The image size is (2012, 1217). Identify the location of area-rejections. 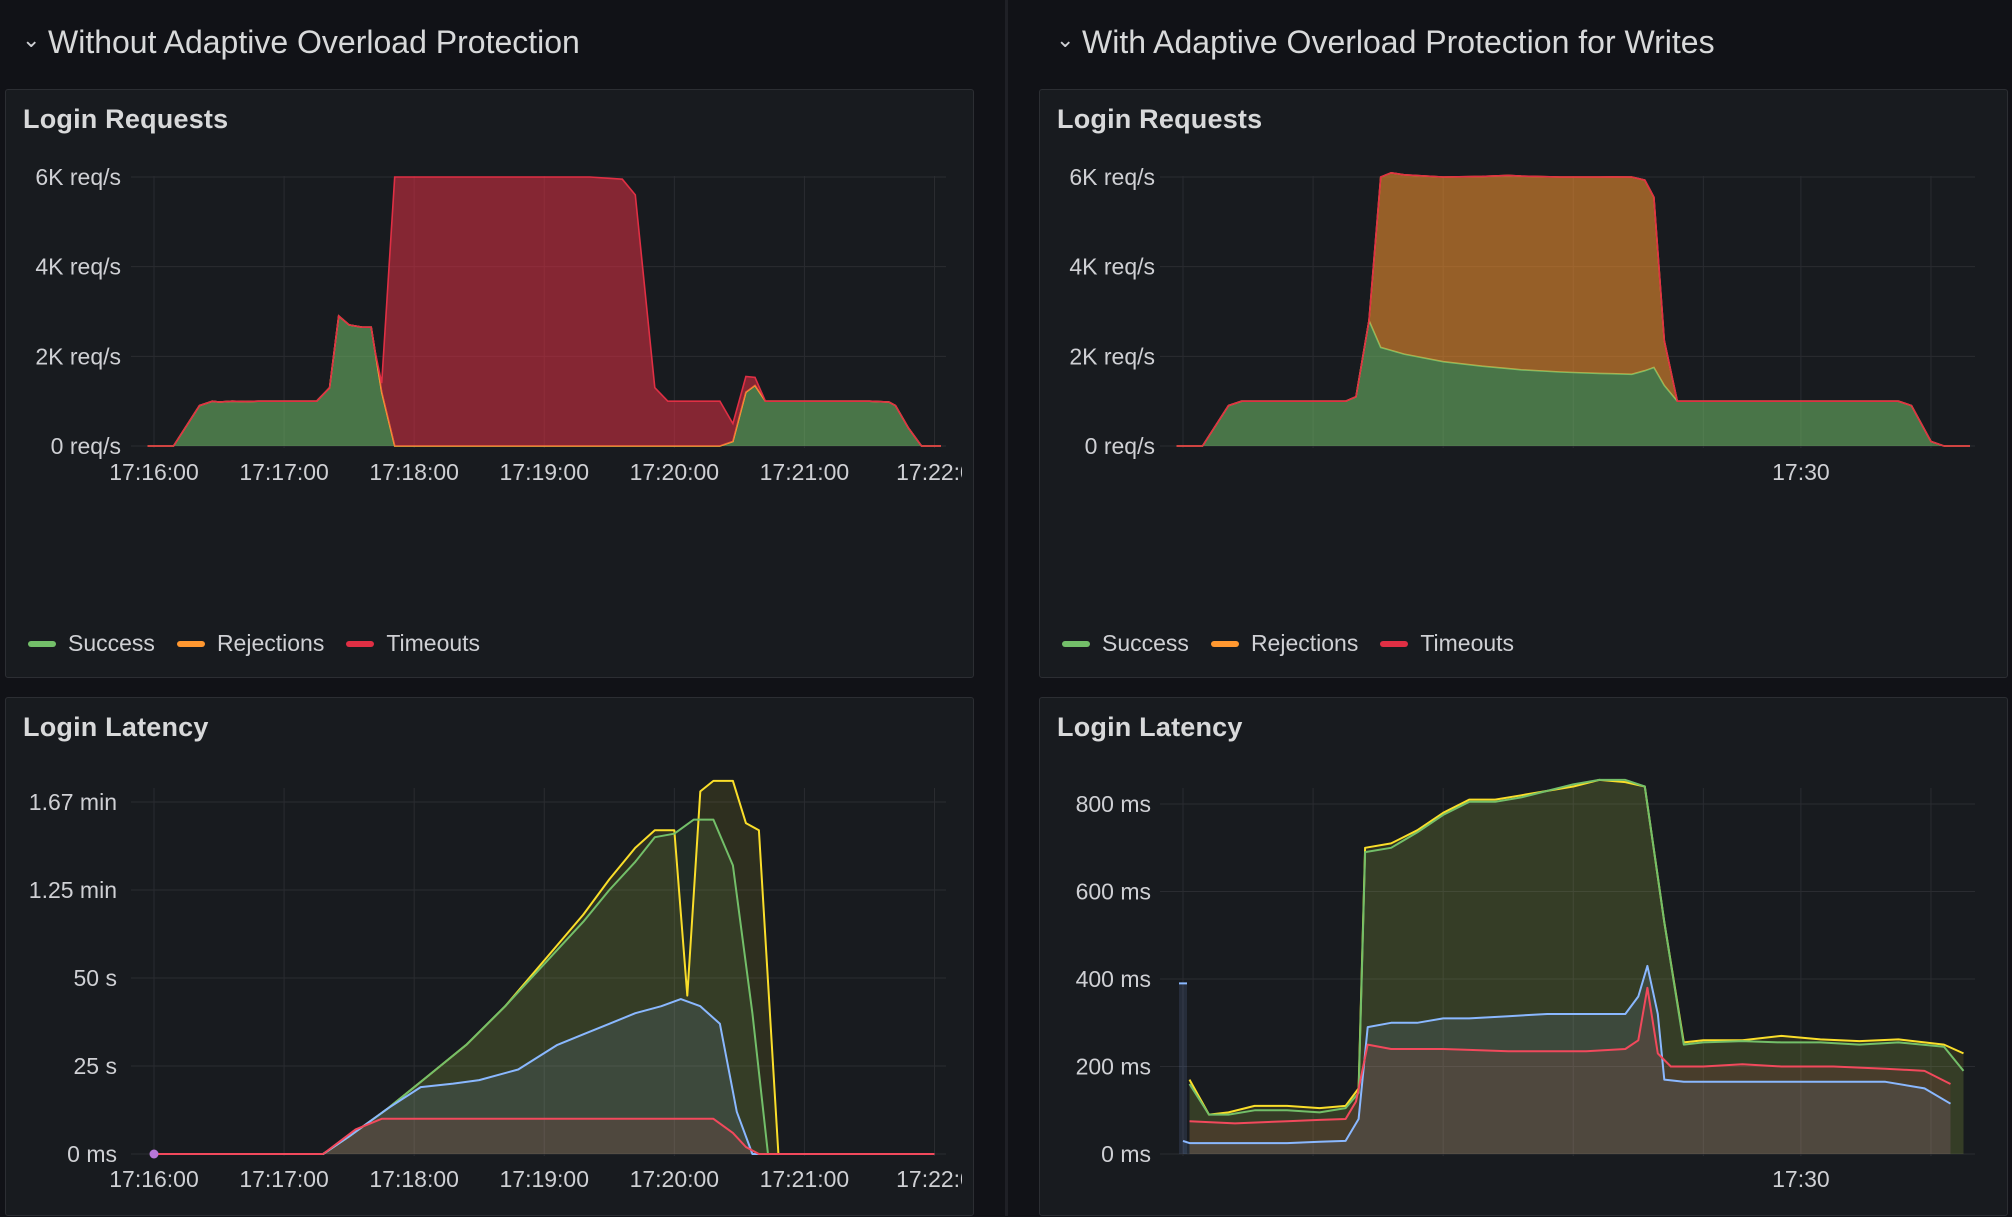
(1573, 309).